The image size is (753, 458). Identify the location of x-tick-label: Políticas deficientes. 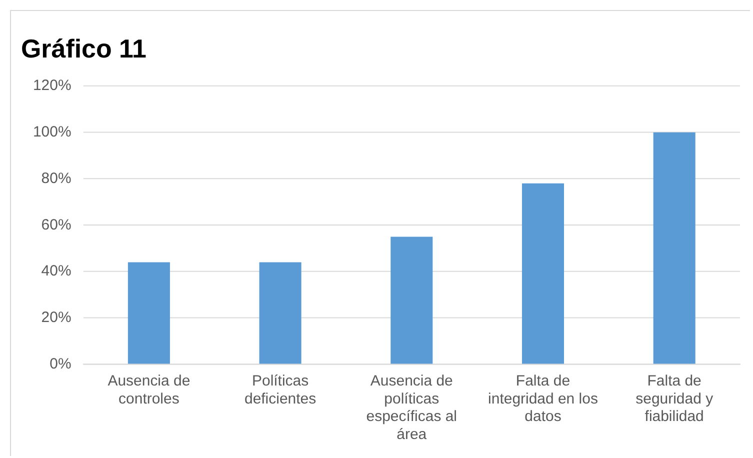
(280, 390).